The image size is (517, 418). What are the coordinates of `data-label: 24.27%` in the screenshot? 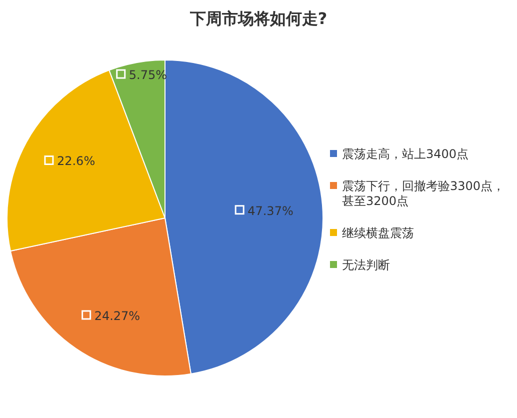 It's located at (117, 315).